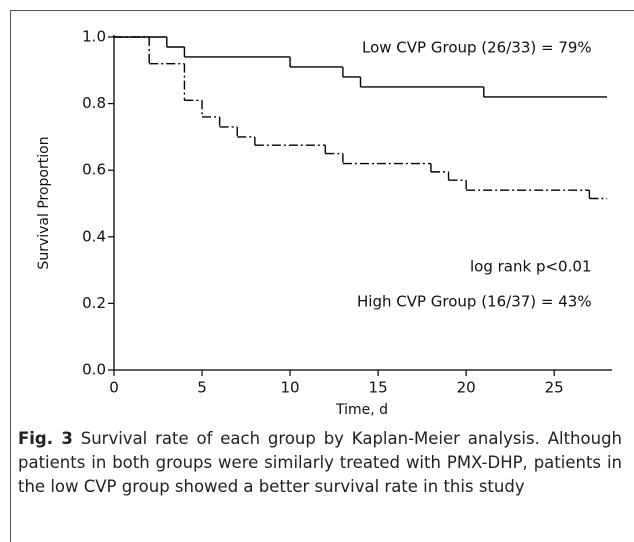 The image size is (634, 542). Describe the element at coordinates (94, 236) in the screenshot. I see `y-tick-label: 0.4` at that location.